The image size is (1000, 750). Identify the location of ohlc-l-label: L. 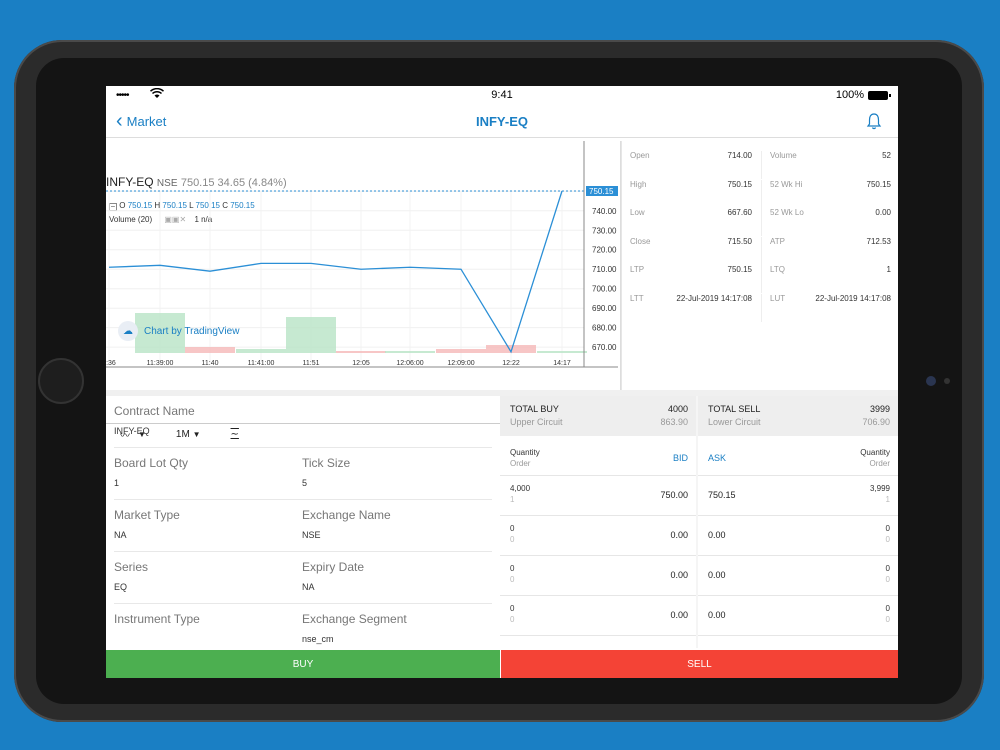
(191, 205).